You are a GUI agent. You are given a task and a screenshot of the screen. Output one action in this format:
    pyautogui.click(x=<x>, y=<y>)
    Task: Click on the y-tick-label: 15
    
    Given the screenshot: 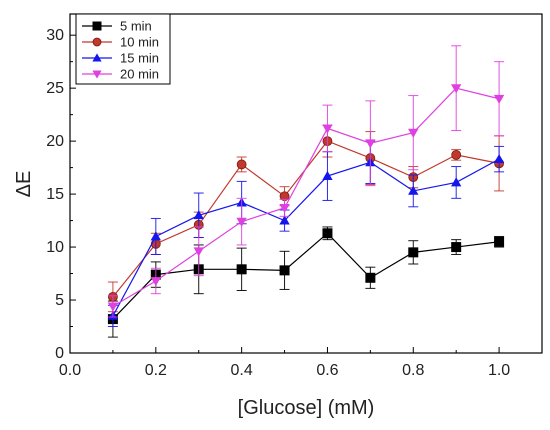 What is the action you would take?
    pyautogui.click(x=55, y=194)
    